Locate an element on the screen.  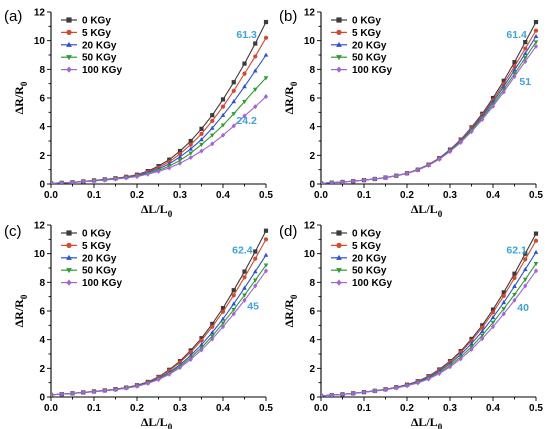
y-tick-label: 6 is located at coordinates (312, 99).